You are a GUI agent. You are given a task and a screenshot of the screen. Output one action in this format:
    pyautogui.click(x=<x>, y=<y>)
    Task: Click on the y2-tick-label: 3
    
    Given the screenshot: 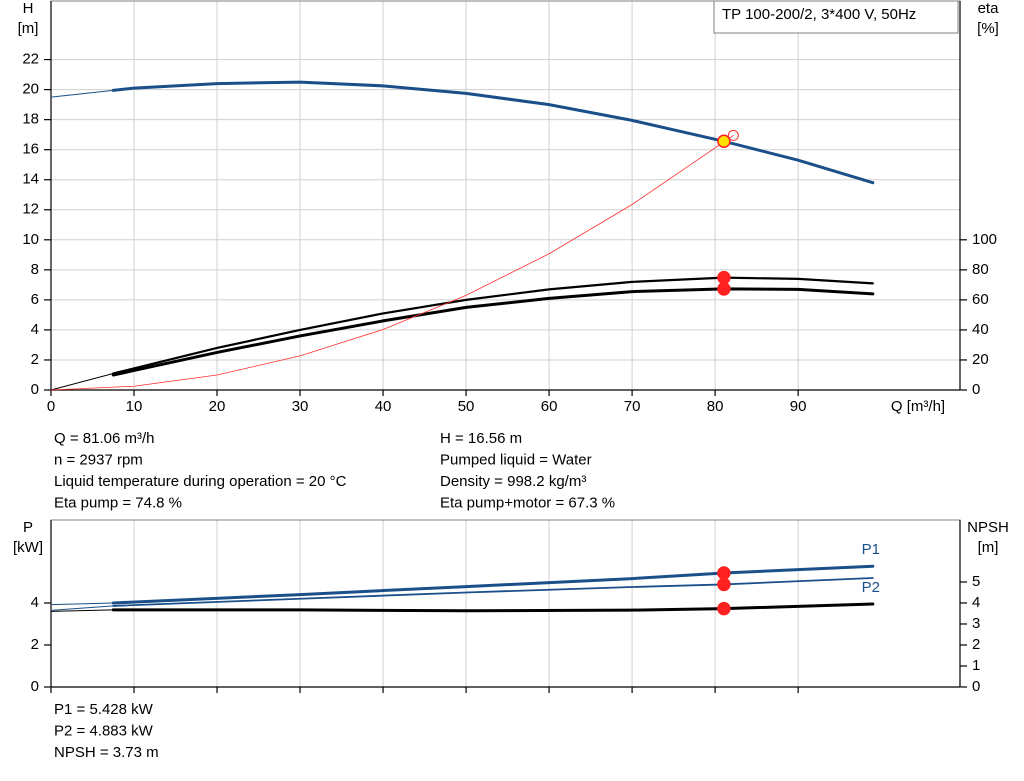 What is the action you would take?
    pyautogui.click(x=976, y=623)
    